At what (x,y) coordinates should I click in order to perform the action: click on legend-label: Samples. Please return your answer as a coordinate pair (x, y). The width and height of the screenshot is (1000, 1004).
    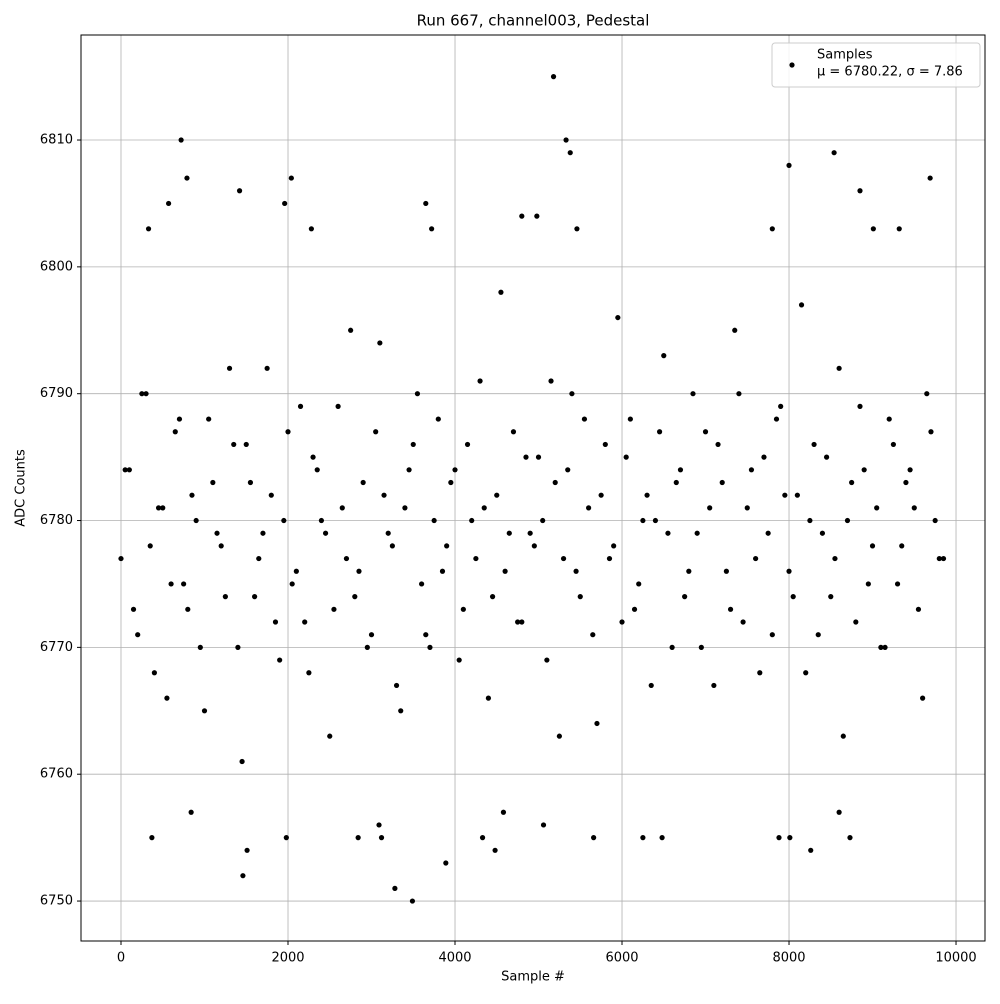
    Looking at the image, I should click on (845, 55).